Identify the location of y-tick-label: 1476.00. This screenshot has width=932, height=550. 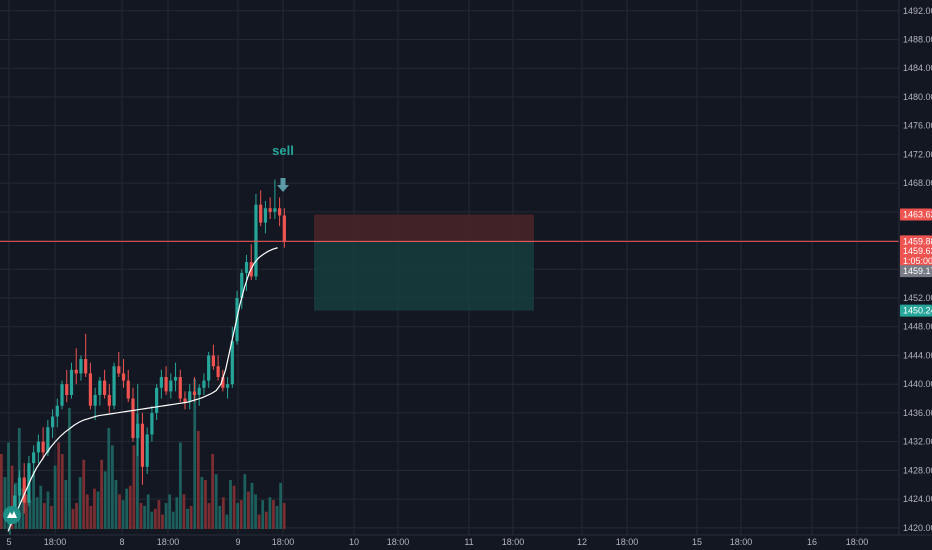
(917, 126).